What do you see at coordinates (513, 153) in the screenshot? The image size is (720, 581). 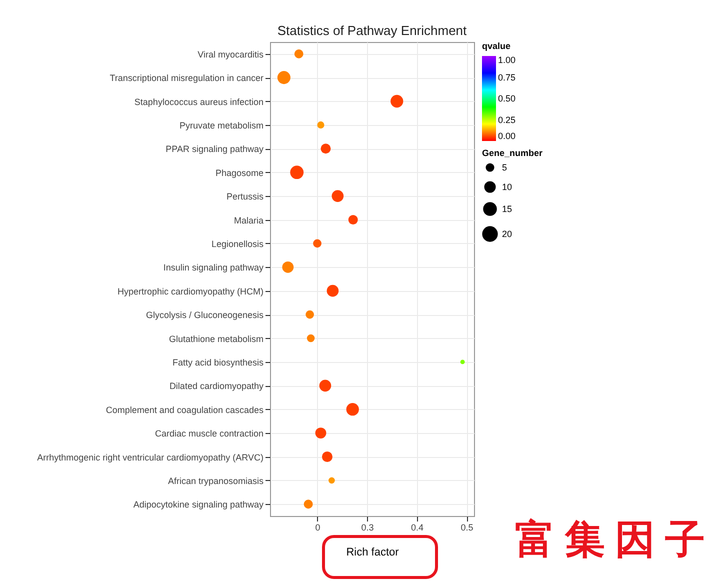 I see `legend-title: Gene_number` at bounding box center [513, 153].